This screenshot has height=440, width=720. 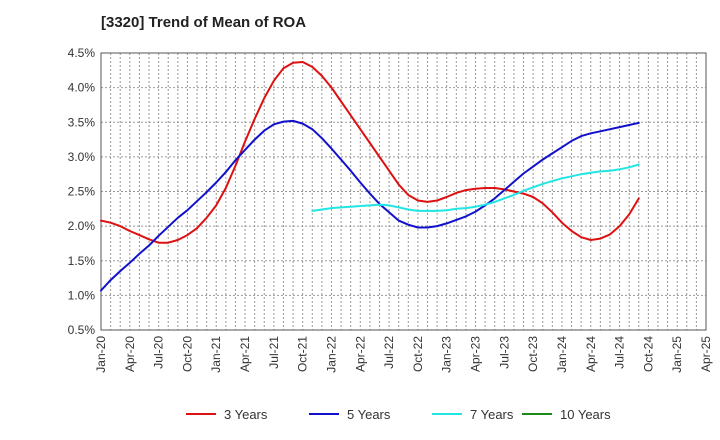 What do you see at coordinates (620, 352) in the screenshot?
I see `x-tick-label: Jul-24` at bounding box center [620, 352].